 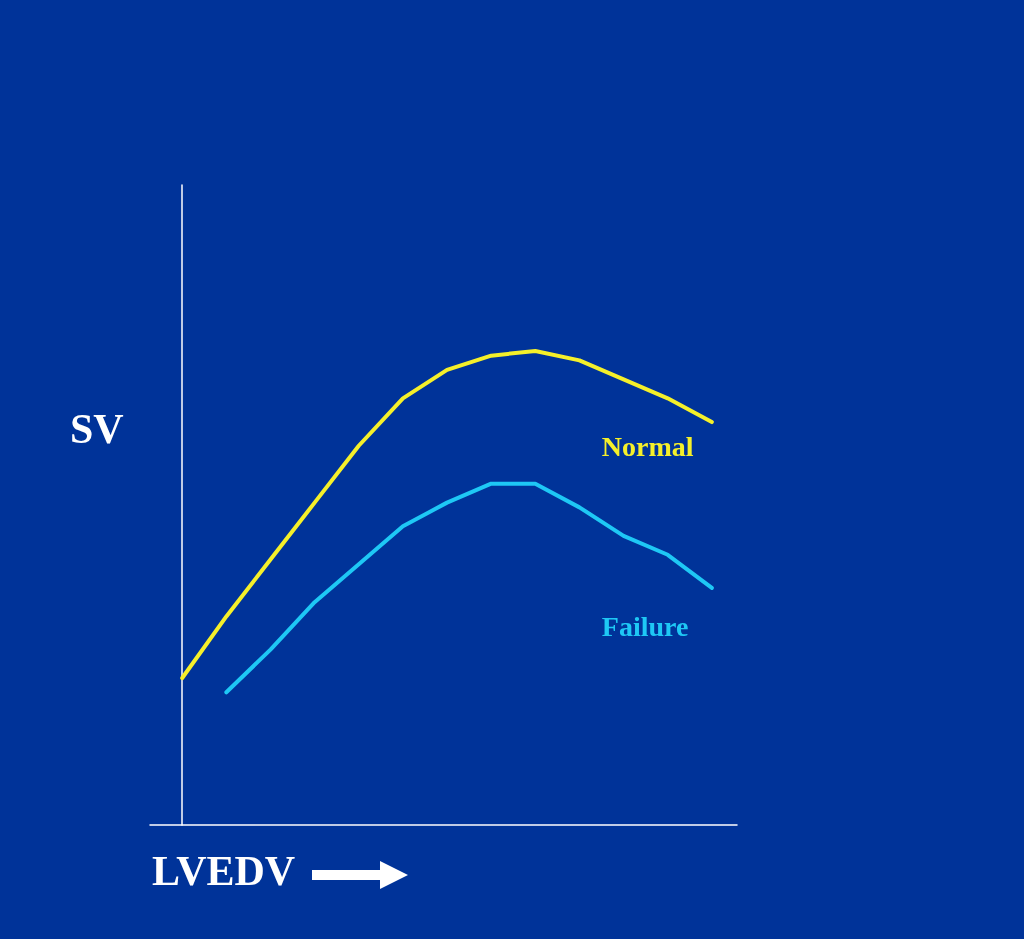 I want to click on series-label: Failure, so click(x=645, y=627).